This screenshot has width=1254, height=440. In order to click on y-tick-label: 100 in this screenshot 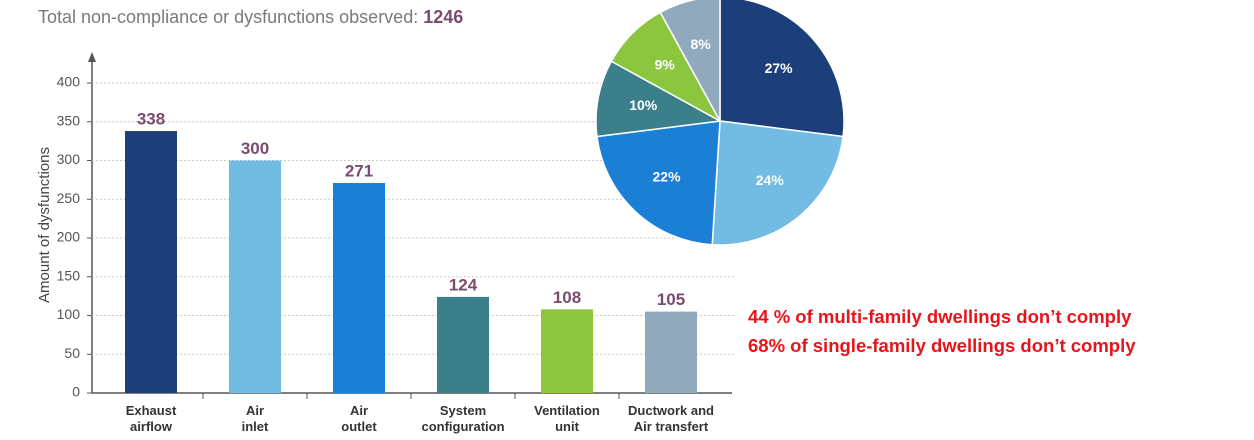, I will do `click(69, 314)`.